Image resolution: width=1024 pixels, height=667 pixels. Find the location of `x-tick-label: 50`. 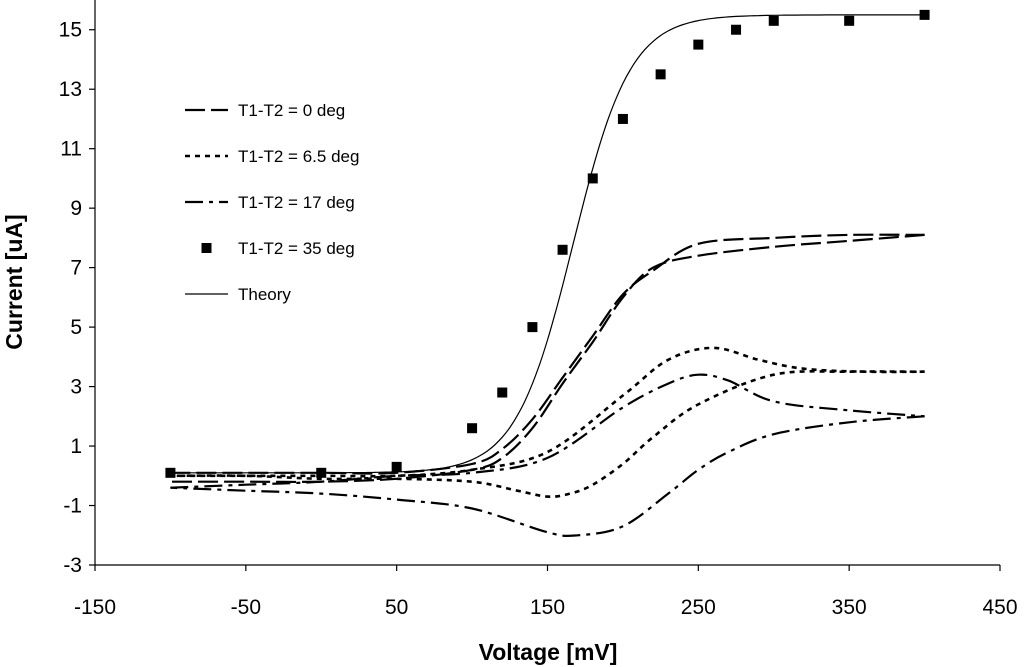

x-tick-label: 50 is located at coordinates (396, 607).